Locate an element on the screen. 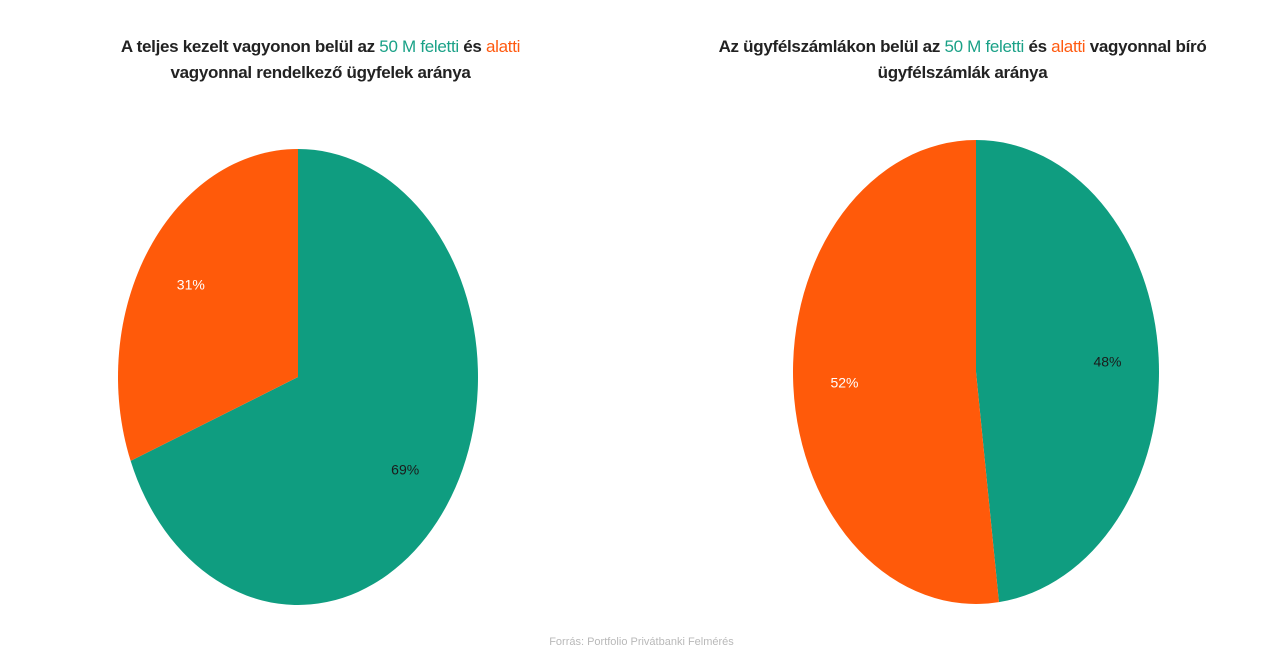  pie-slice-label: 52% is located at coordinates (844, 382).